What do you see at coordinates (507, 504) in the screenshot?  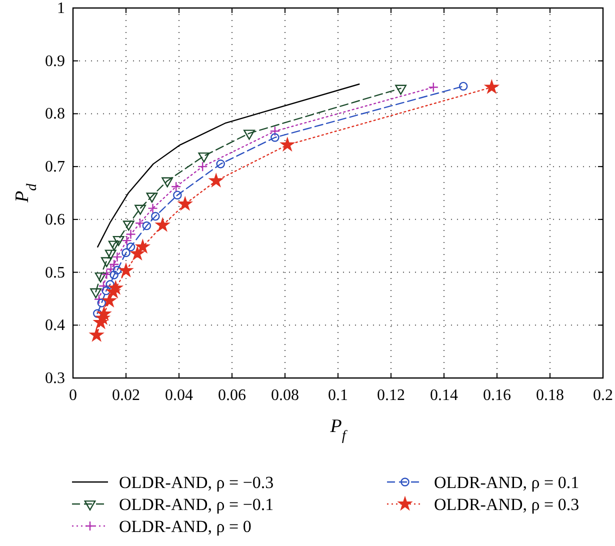 I see `legend-label: OLDR-AND, ρ = 0.3` at bounding box center [507, 504].